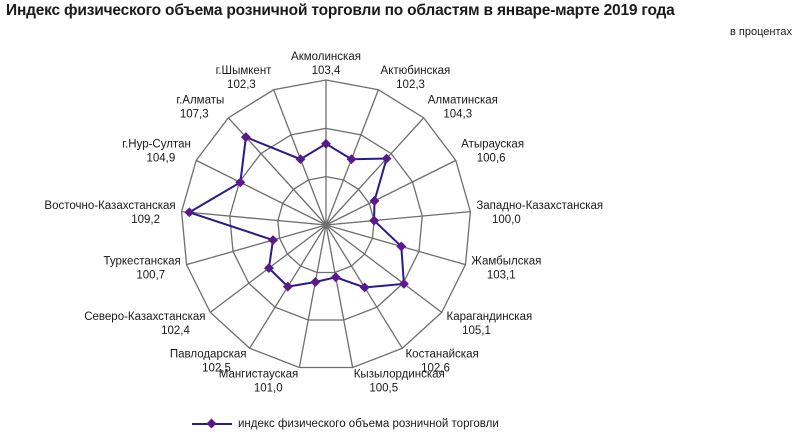 The image size is (800, 438). Describe the element at coordinates (435, 368) in the screenshot. I see `value-label: 102,6` at that location.